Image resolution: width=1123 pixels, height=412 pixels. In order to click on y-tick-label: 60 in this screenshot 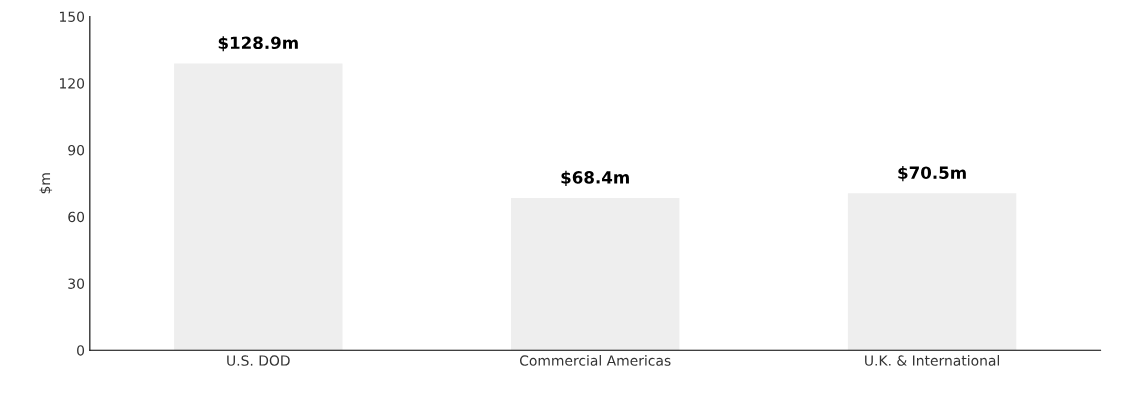, I will do `click(76, 217)`.